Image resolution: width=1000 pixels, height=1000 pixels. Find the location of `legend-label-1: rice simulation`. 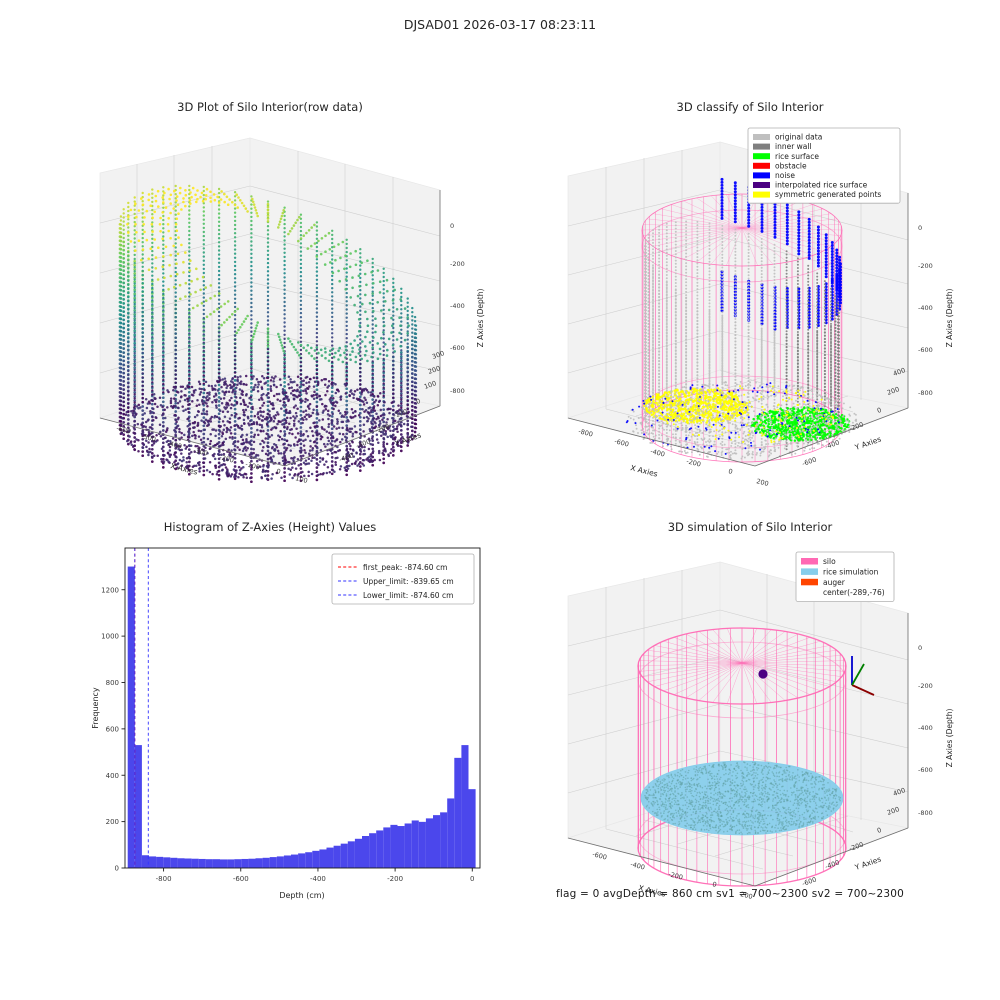

legend-label-1: rice simulation is located at coordinates (851, 571).